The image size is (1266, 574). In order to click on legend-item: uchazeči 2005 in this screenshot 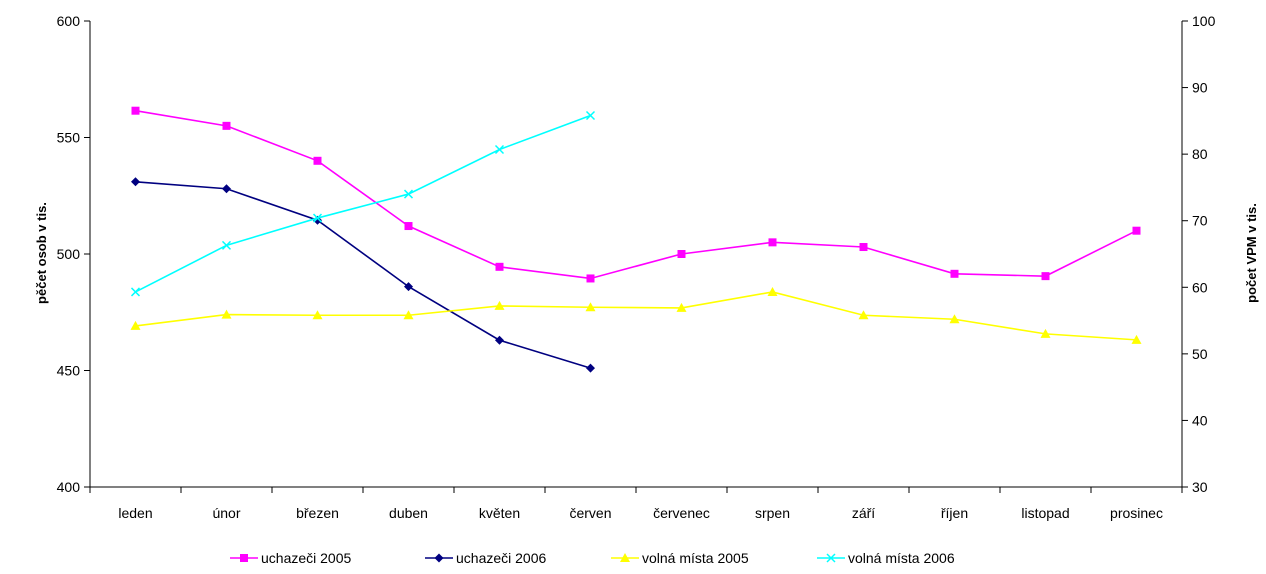, I will do `click(291, 558)`.